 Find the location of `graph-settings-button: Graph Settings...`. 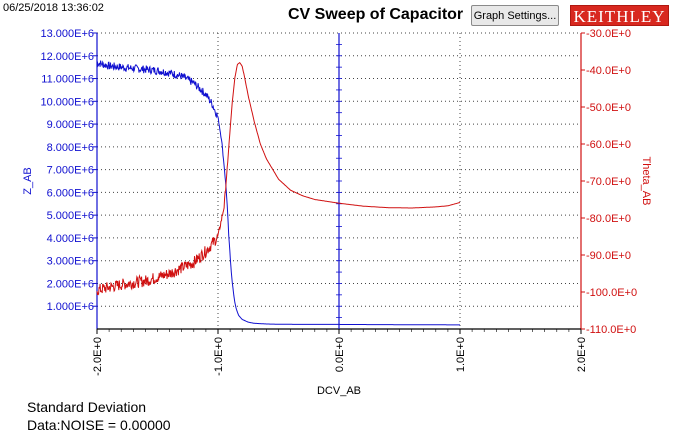

graph-settings-button: Graph Settings... is located at coordinates (515, 15).